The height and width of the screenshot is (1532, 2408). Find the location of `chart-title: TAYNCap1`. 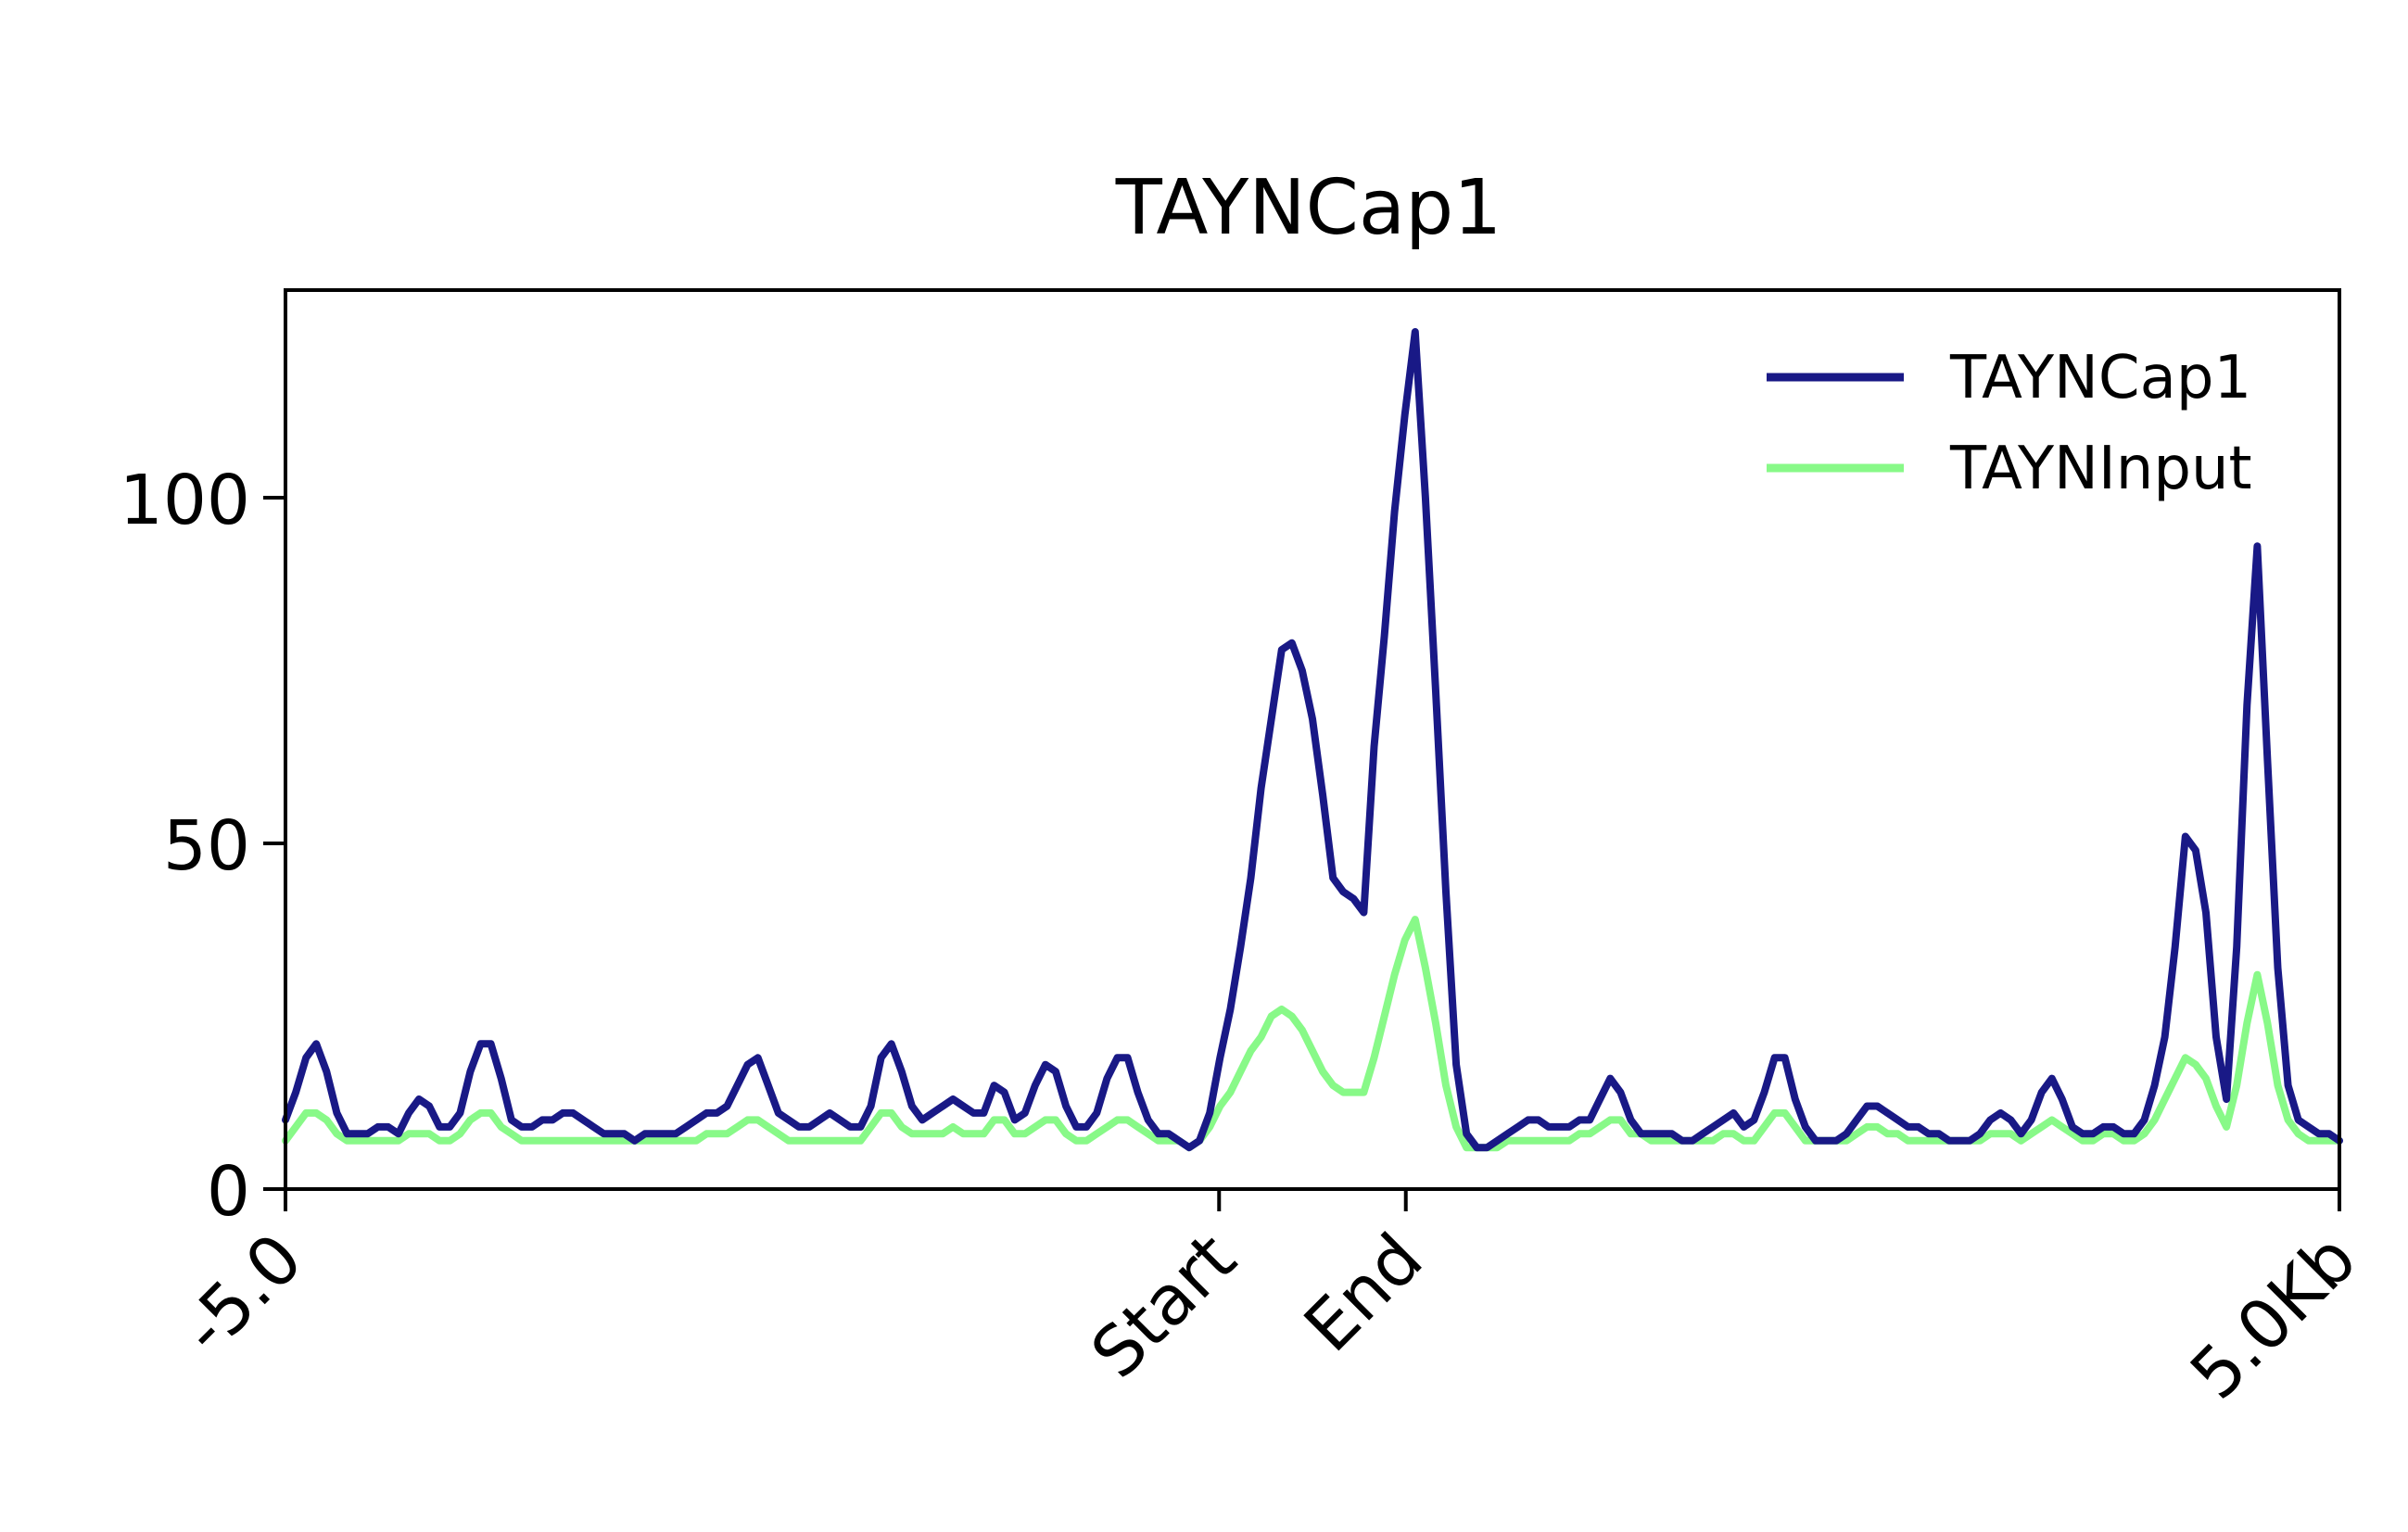

chart-title: TAYNCap1 is located at coordinates (1308, 208).